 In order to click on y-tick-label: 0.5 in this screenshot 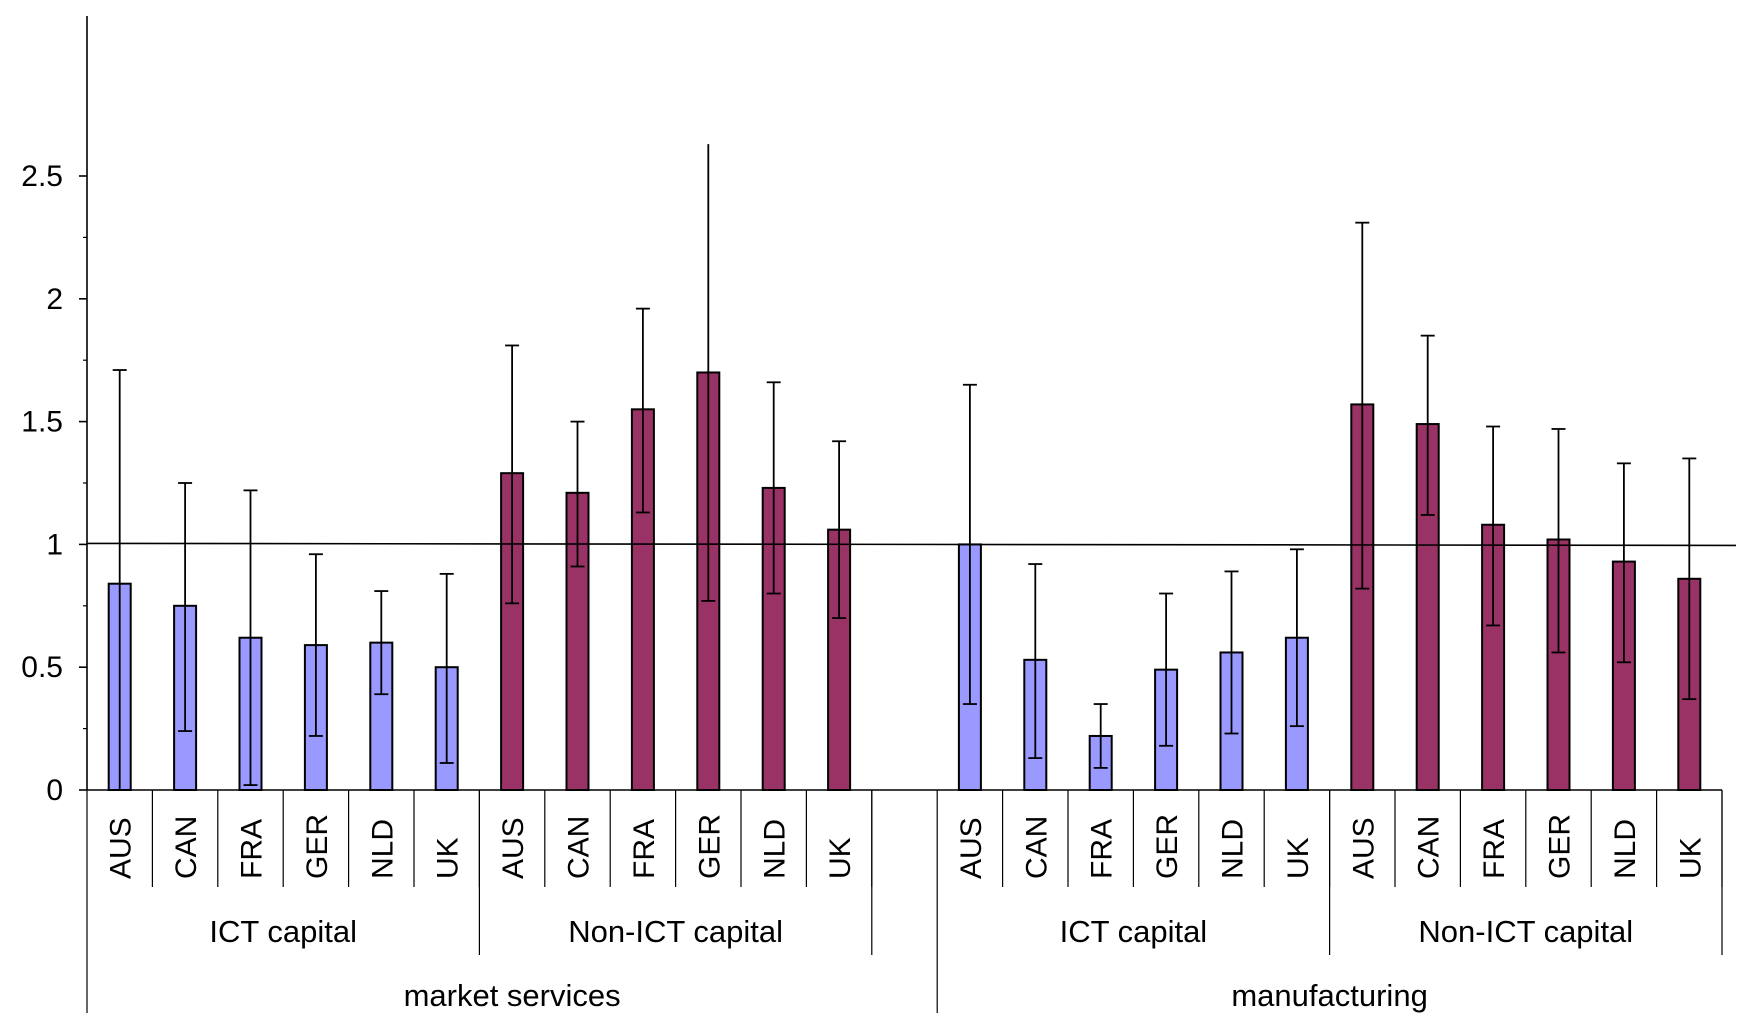, I will do `click(42, 667)`.